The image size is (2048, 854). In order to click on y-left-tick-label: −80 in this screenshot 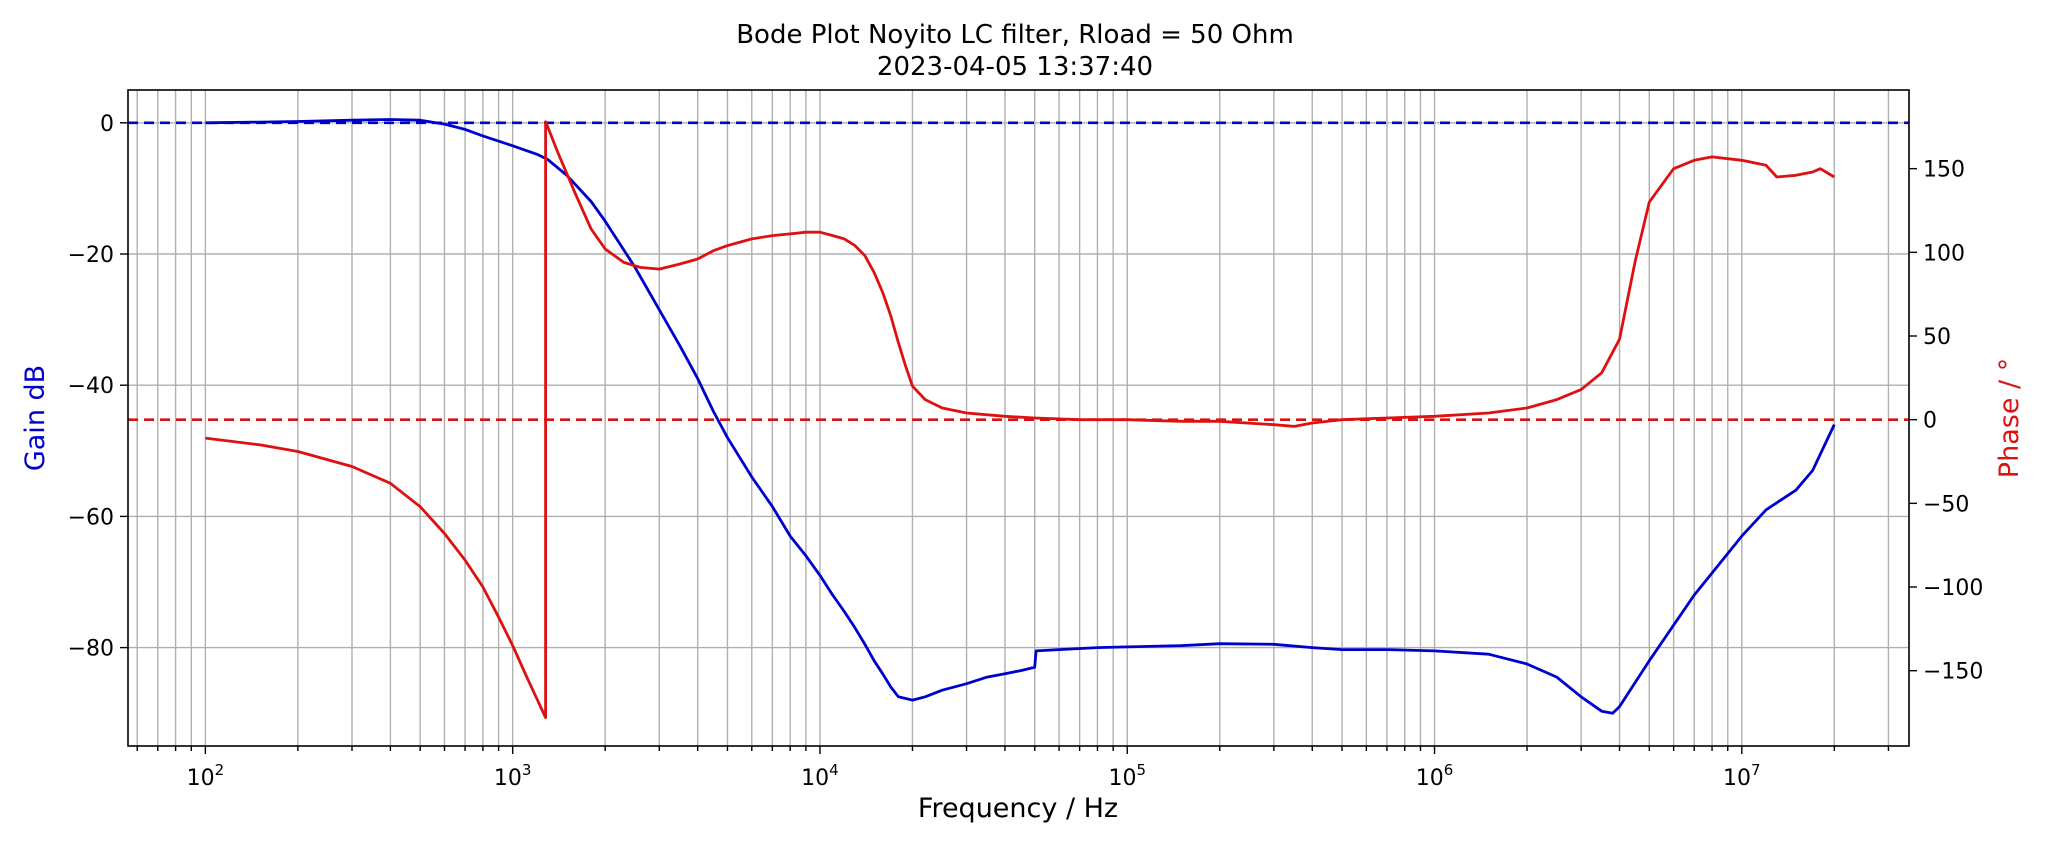, I will do `click(91, 649)`.